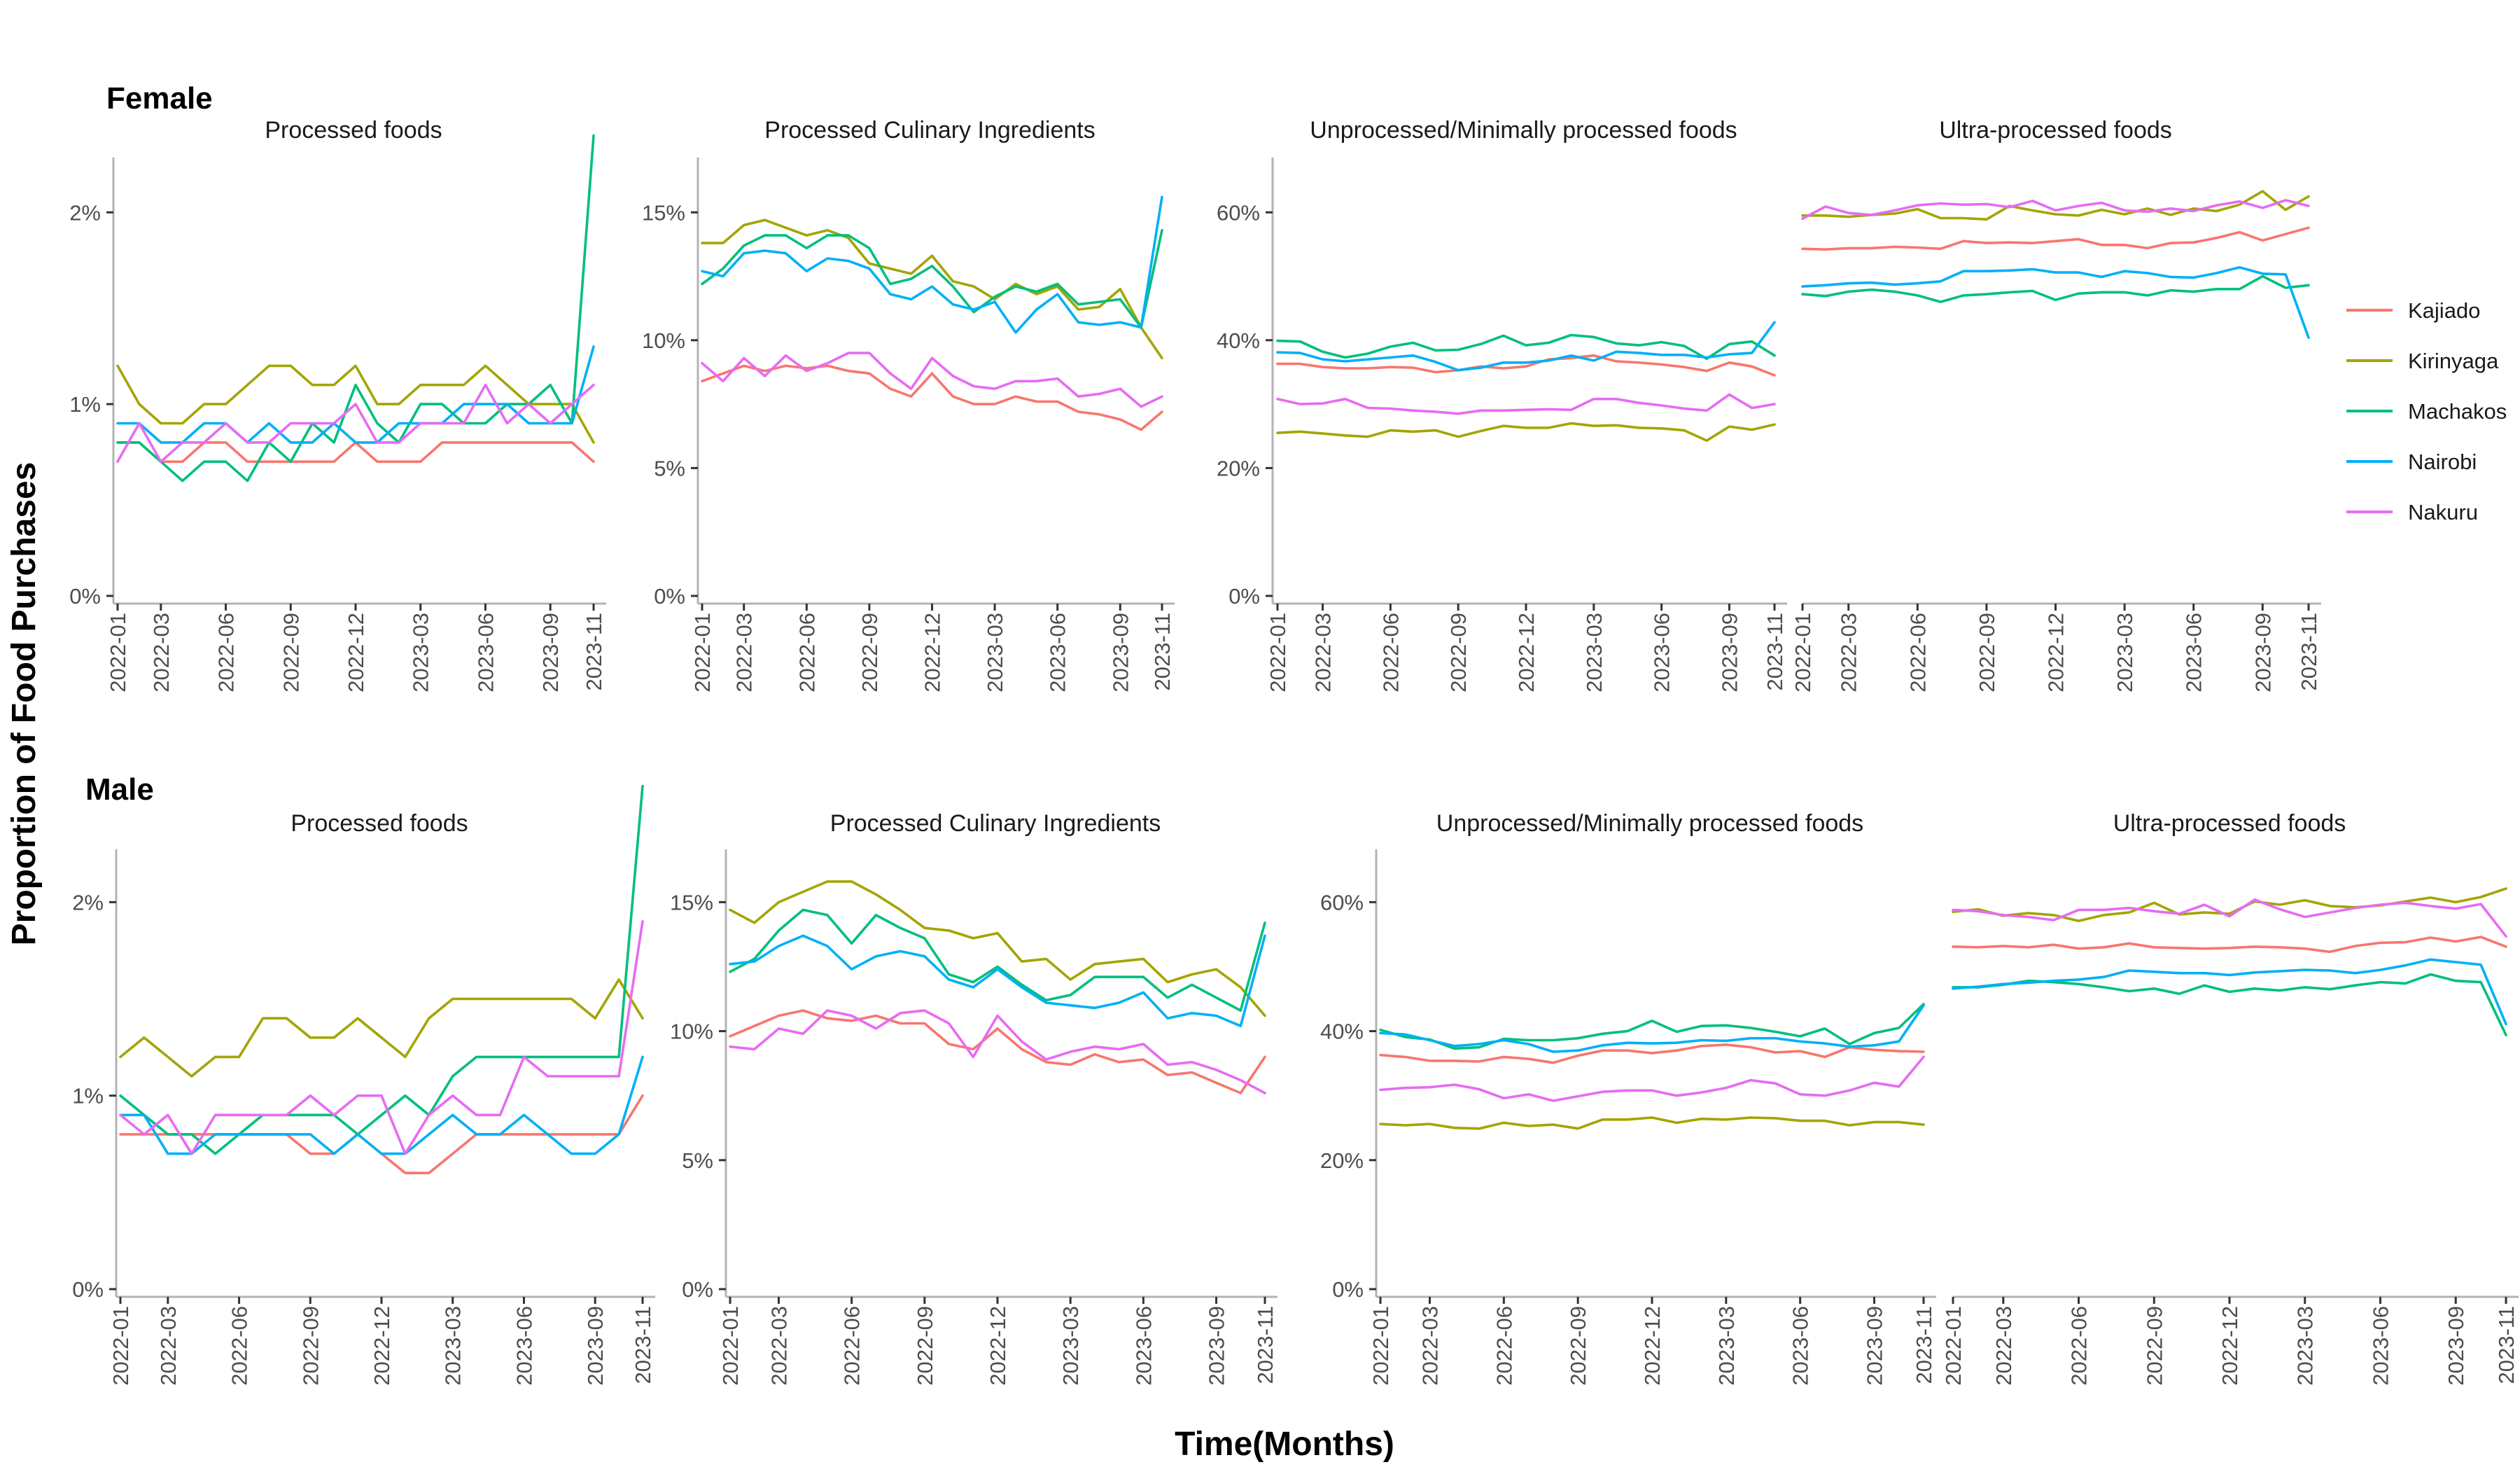 This screenshot has width=2520, height=1474. What do you see at coordinates (2453, 361) in the screenshot?
I see `legend-label: Kirinyaga` at bounding box center [2453, 361].